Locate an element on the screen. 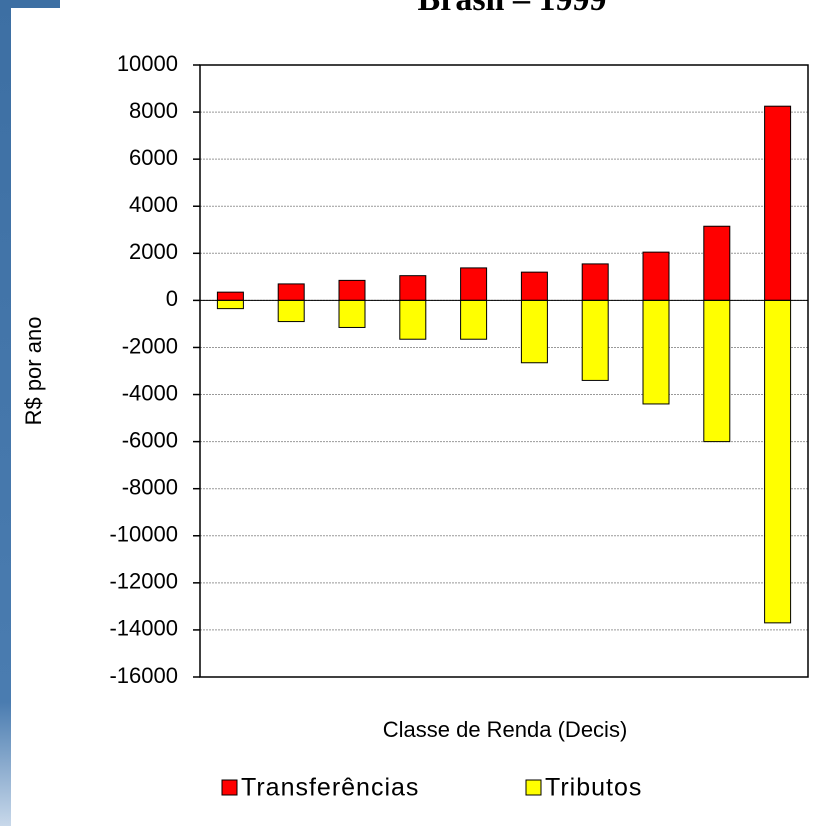 Image resolution: width=831 pixels, height=826 pixels. y-tick-label: 8000 is located at coordinates (153, 110).